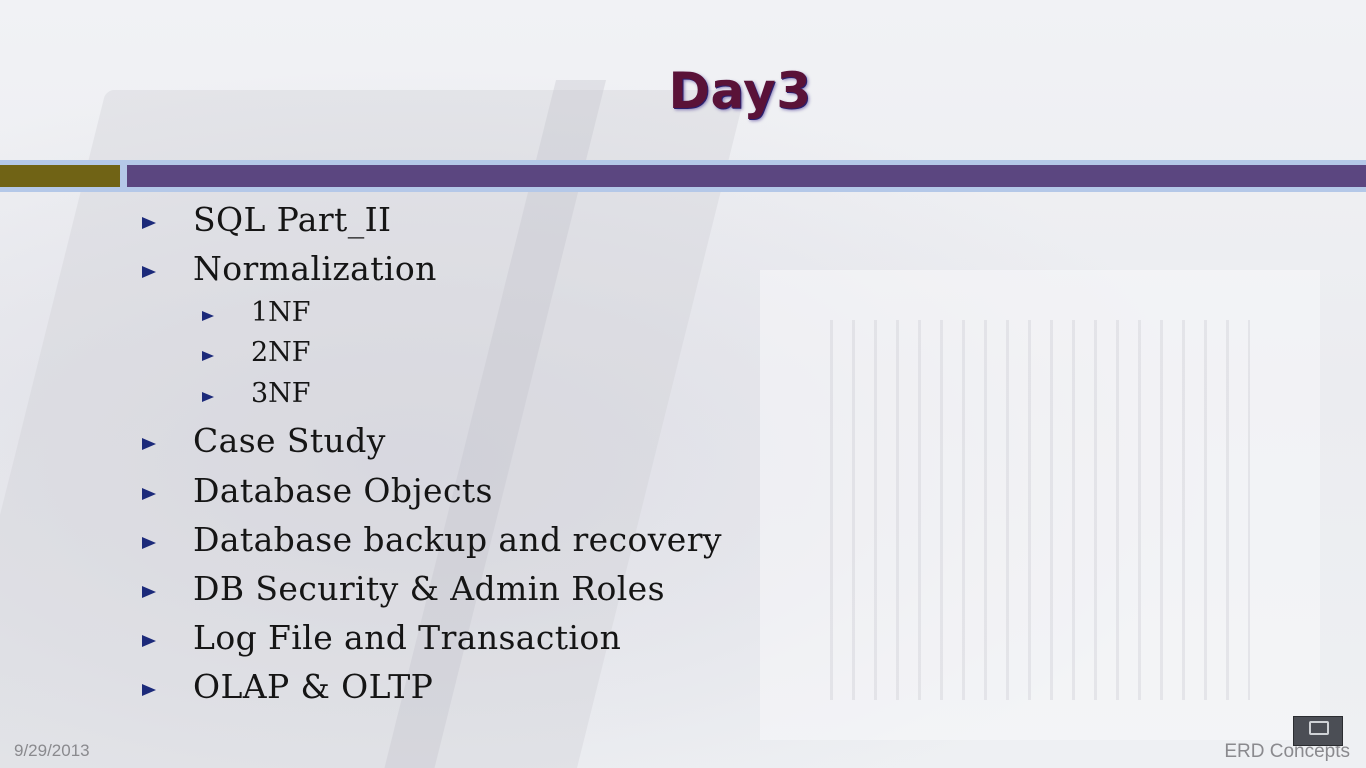  I want to click on bullet-text: Database backup and recovery, so click(457, 539).